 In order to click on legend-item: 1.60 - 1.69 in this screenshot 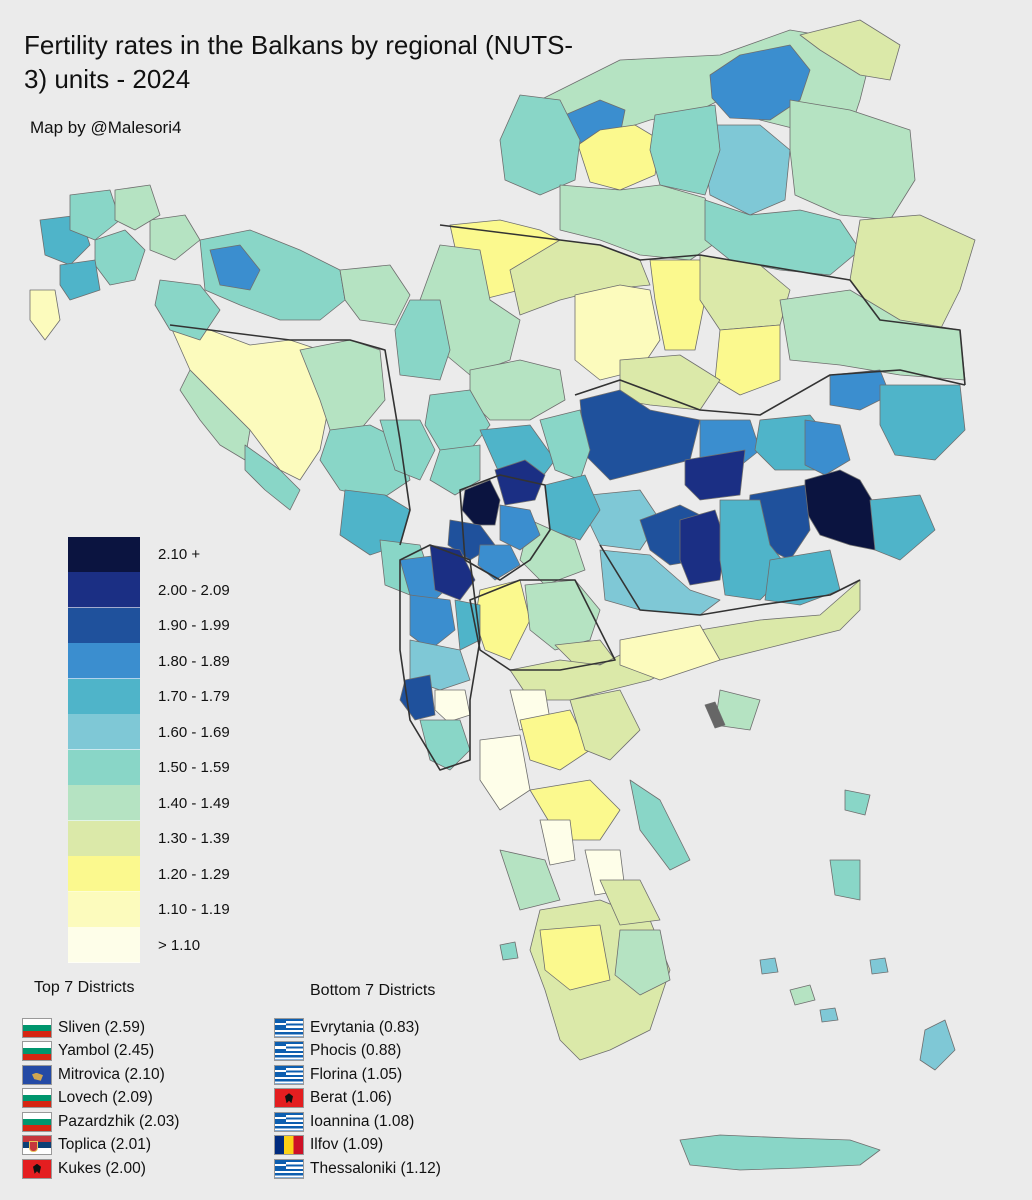, I will do `click(149, 732)`.